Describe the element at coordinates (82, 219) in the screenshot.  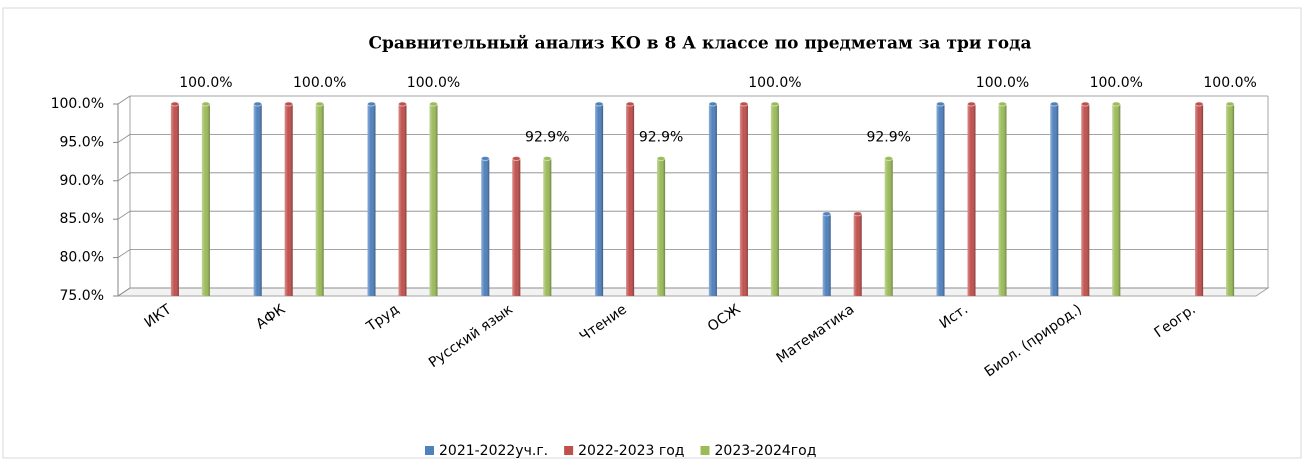
I see `y-tick-label: 85.0%` at that location.